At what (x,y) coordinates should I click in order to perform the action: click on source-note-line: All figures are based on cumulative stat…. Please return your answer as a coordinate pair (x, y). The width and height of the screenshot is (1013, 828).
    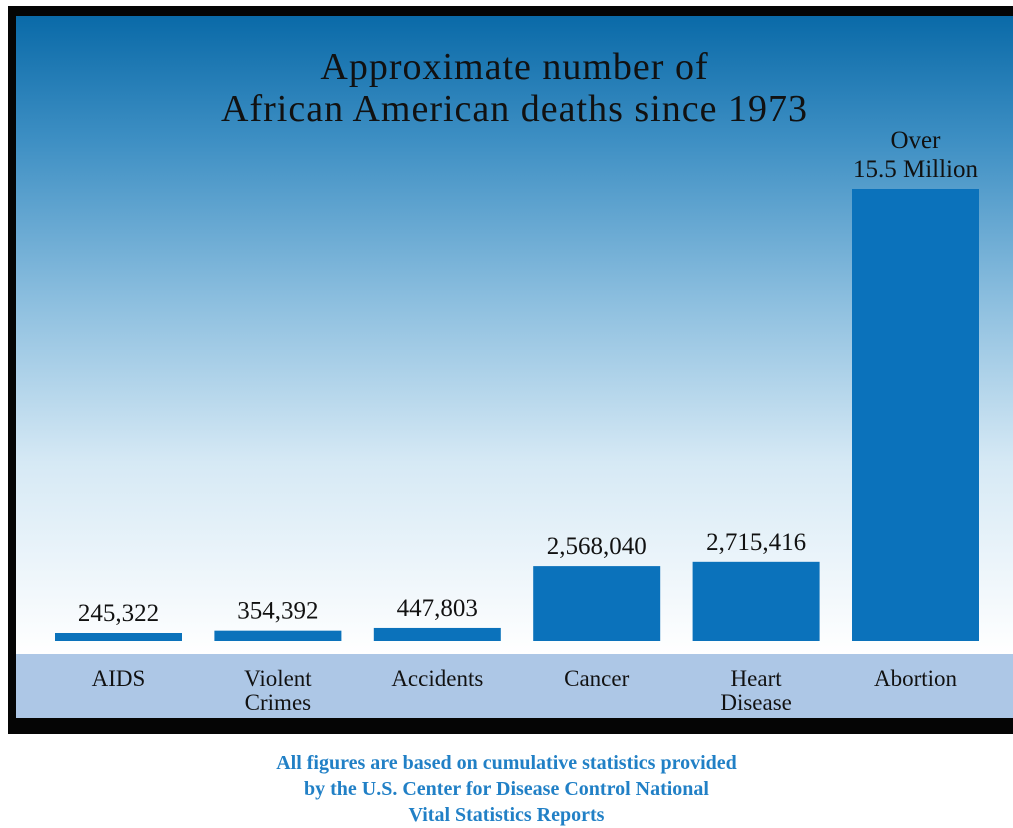
    Looking at the image, I should click on (506, 763).